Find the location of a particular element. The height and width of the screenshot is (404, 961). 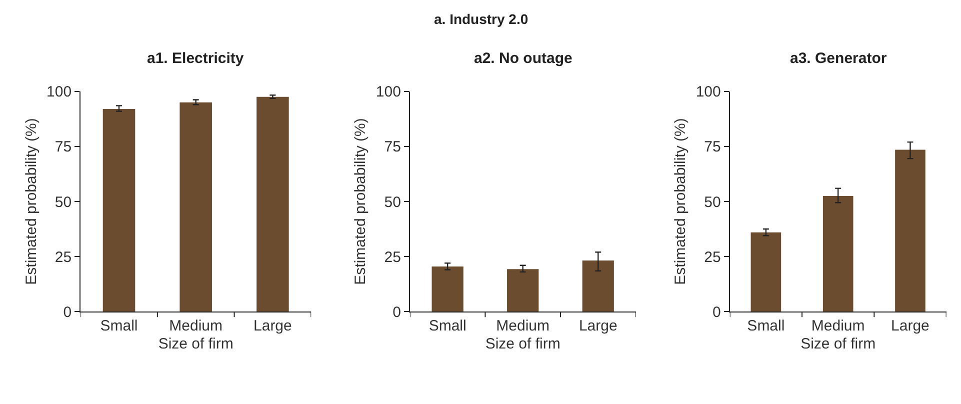

text: a. Industry 2.0 is located at coordinates (481, 19).